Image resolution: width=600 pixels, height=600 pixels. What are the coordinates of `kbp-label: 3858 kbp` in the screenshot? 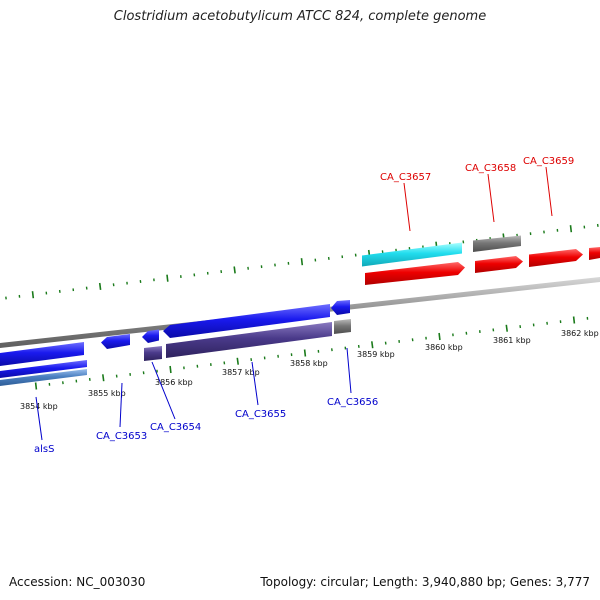 It's located at (309, 363).